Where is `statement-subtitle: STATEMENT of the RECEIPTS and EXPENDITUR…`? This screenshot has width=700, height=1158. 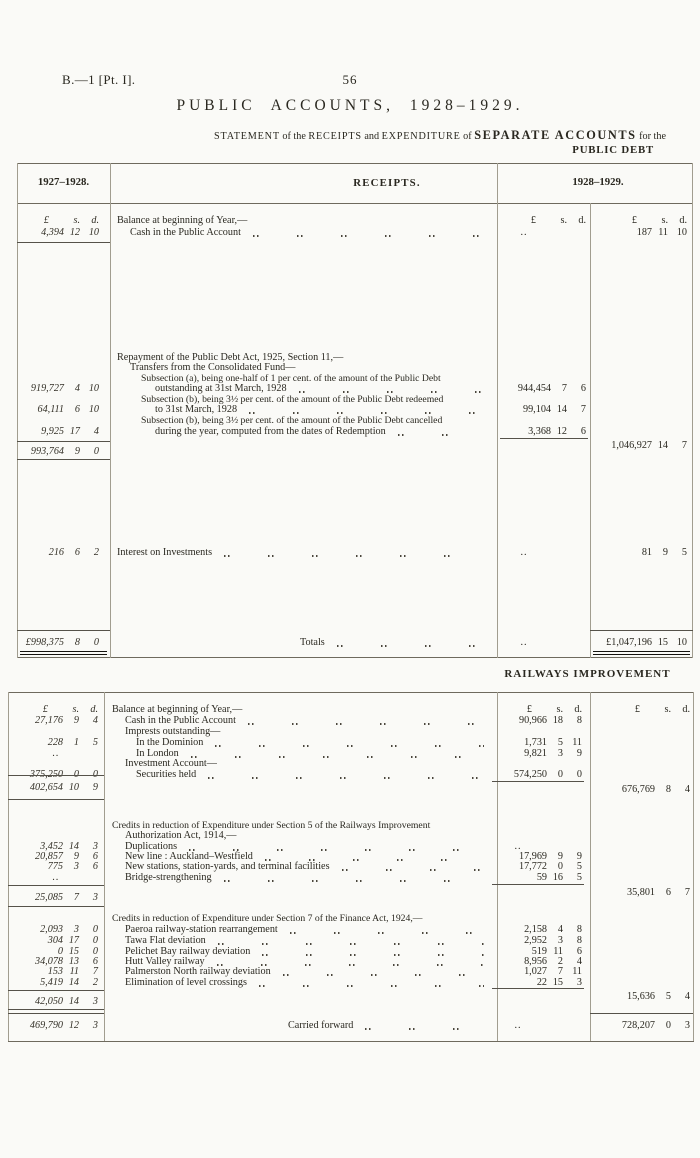
statement-subtitle: STATEMENT of the RECEIPTS and EXPENDITUR… is located at coordinates (440, 135).